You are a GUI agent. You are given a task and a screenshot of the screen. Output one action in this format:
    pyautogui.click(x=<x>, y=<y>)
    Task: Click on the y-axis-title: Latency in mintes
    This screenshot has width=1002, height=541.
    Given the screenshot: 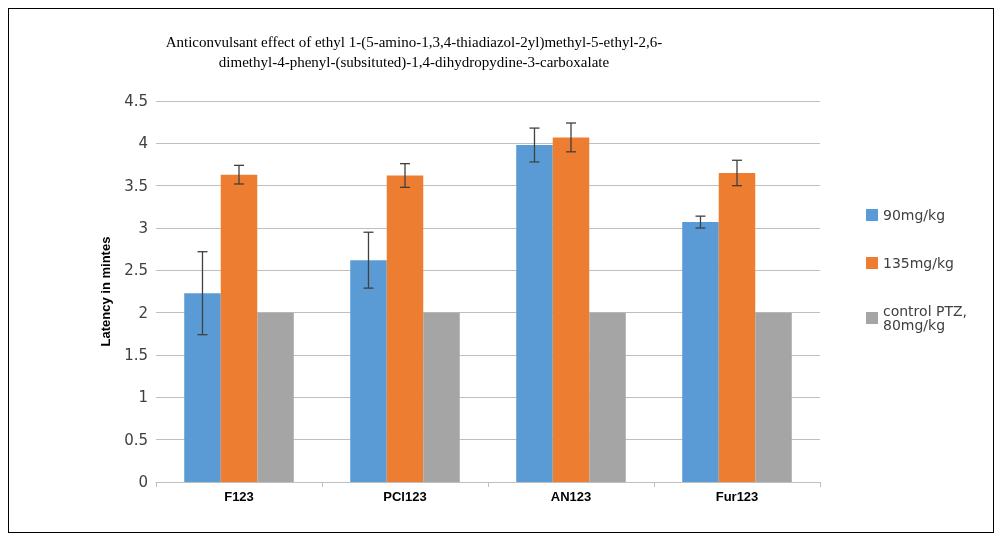 What is the action you would take?
    pyautogui.click(x=105, y=291)
    